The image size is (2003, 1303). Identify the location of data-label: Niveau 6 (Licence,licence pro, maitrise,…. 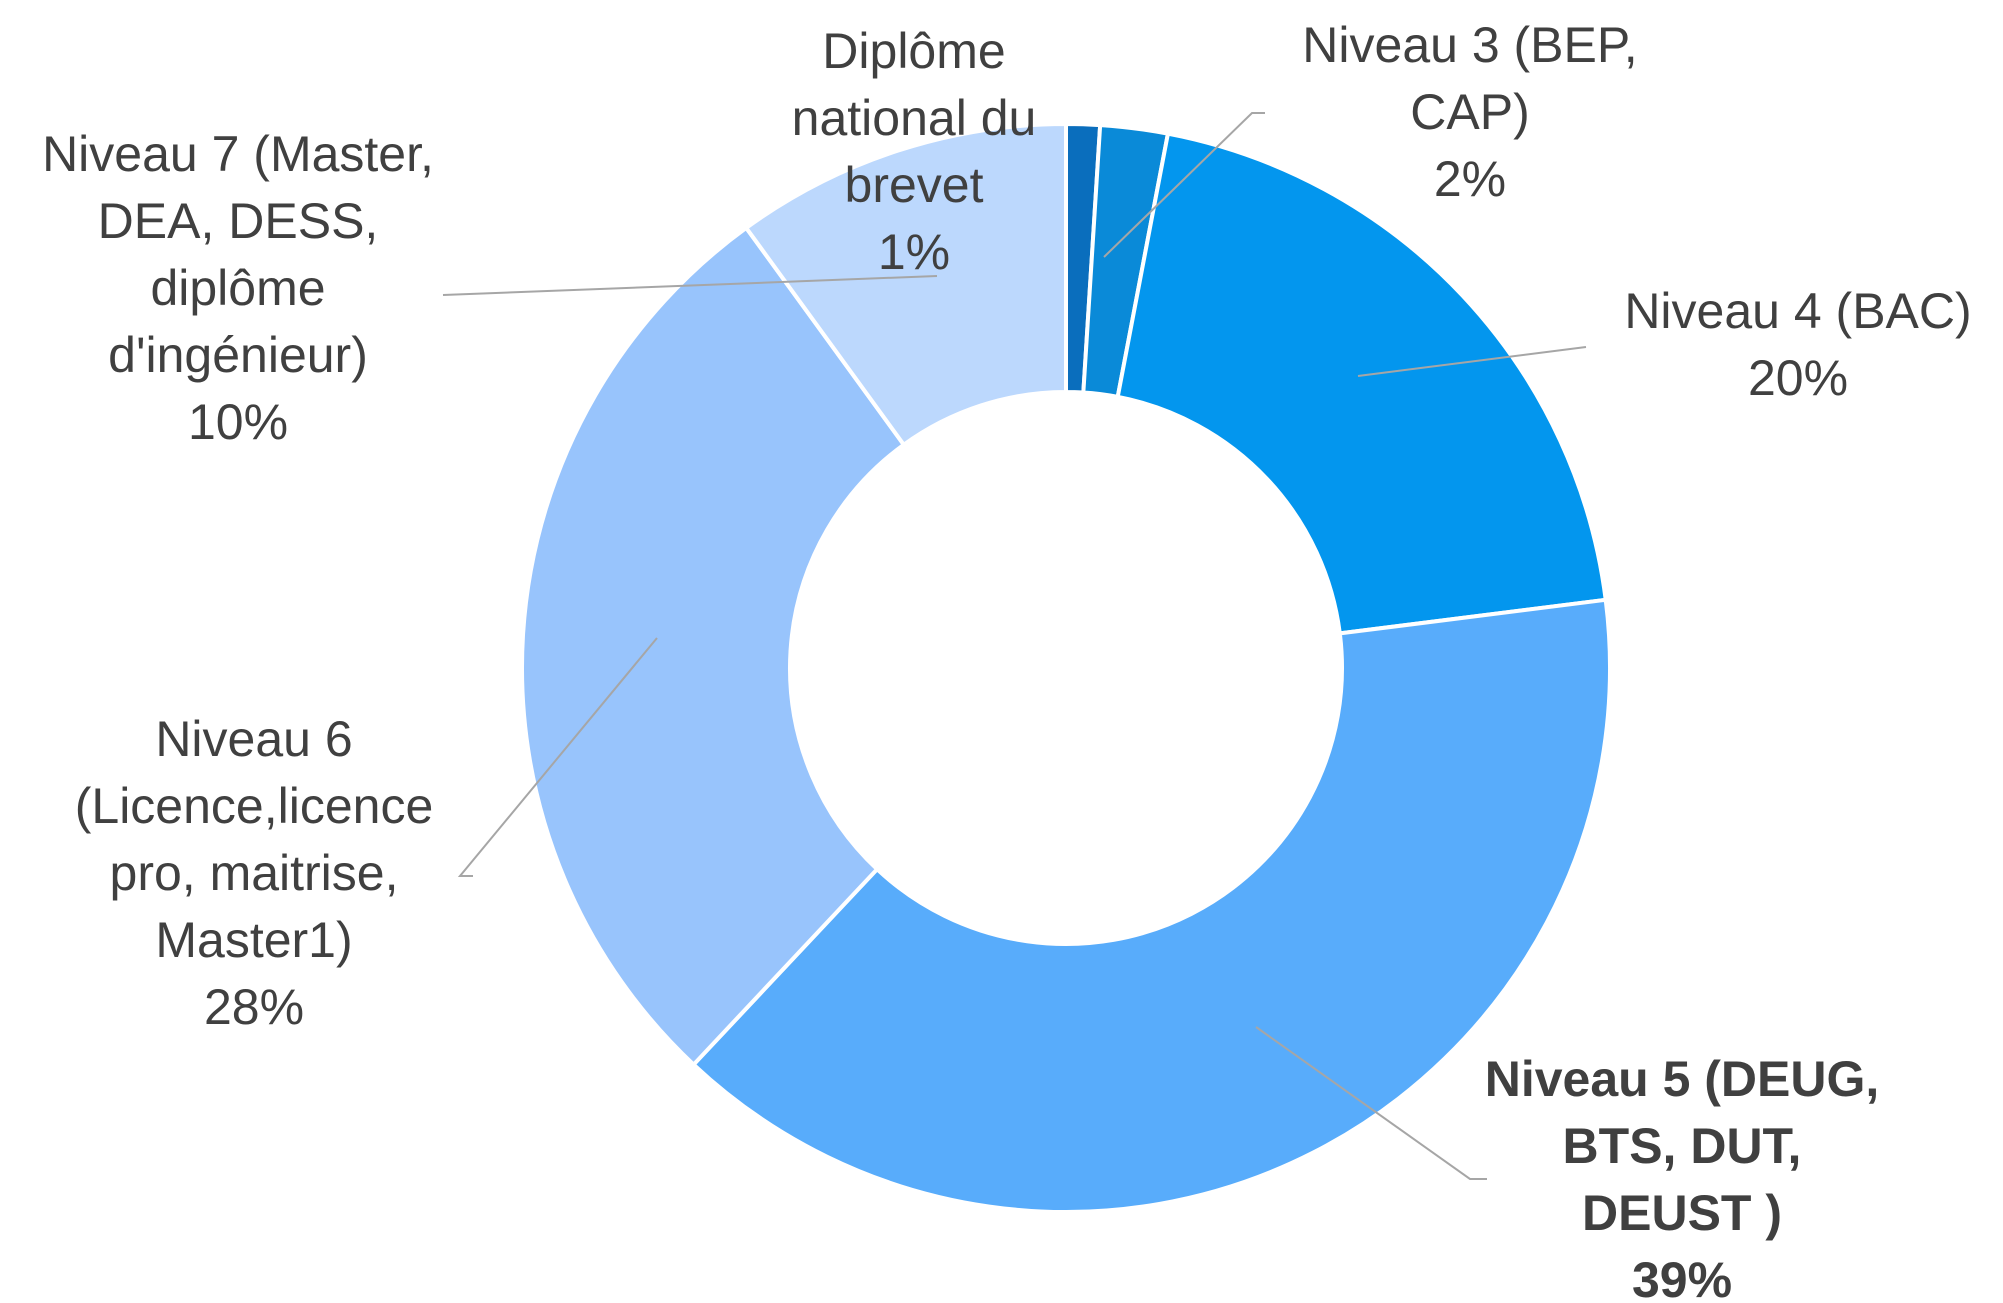
(254, 873).